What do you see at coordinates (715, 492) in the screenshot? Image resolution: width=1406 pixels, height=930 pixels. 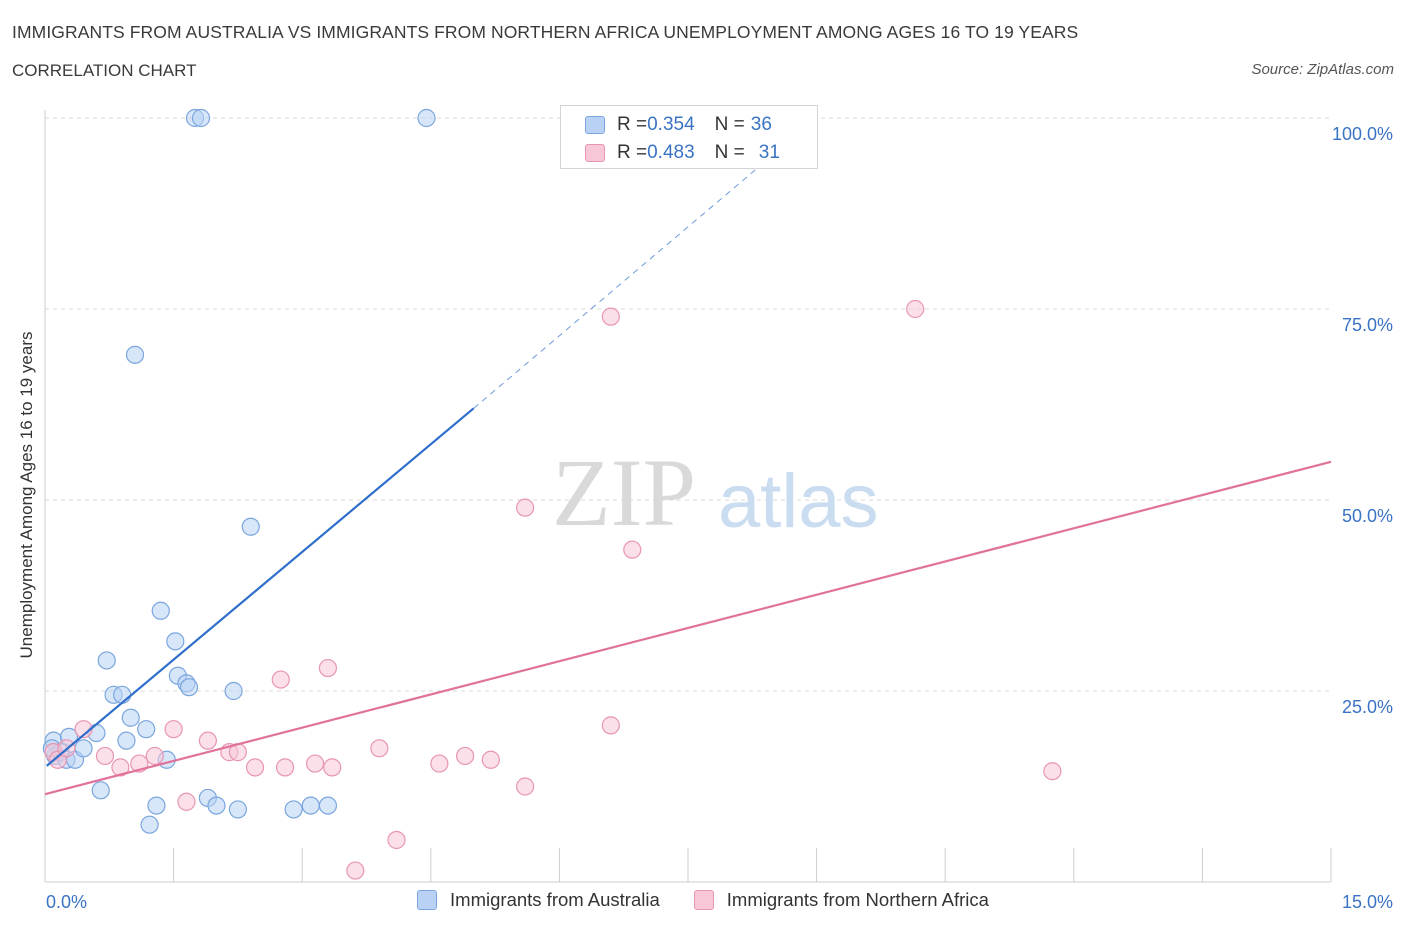 I see `watermark: ZIP atlas` at bounding box center [715, 492].